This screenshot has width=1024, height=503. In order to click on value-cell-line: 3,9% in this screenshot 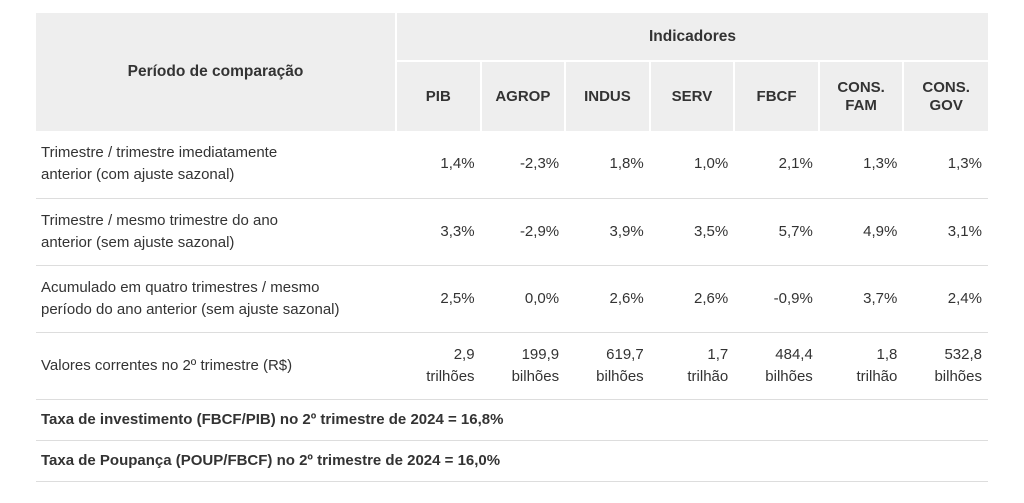, I will do `click(626, 231)`.